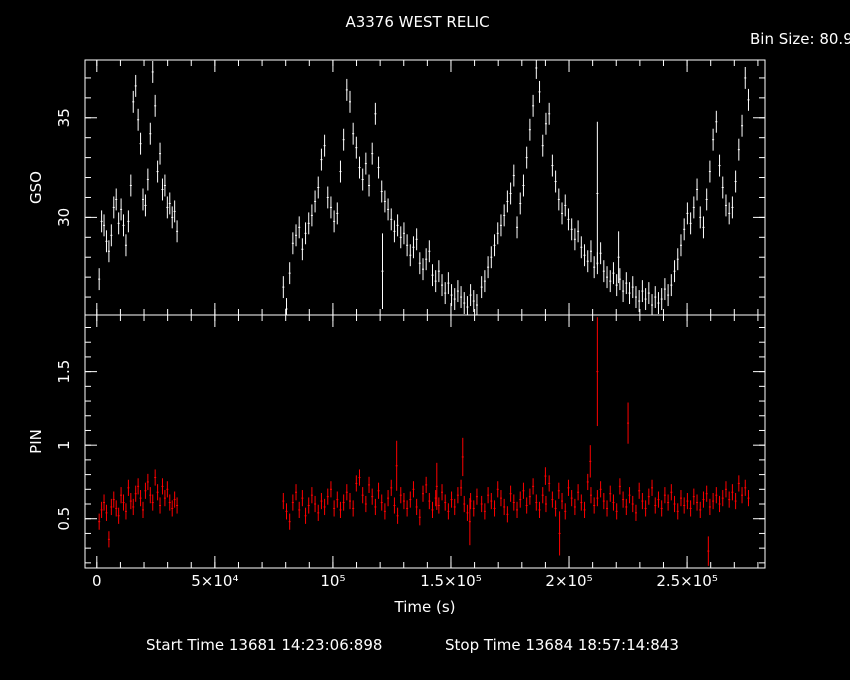  What do you see at coordinates (451, 581) in the screenshot?
I see `x-tick-label-3: 1.5×10⁵` at bounding box center [451, 581].